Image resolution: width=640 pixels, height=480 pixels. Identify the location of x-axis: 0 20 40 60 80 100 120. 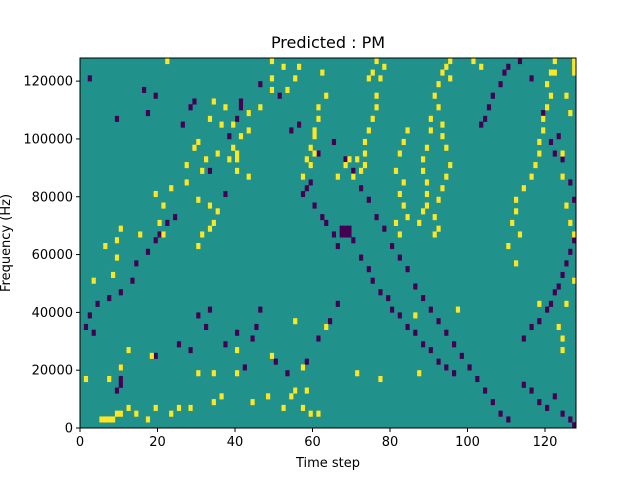
(316, 439).